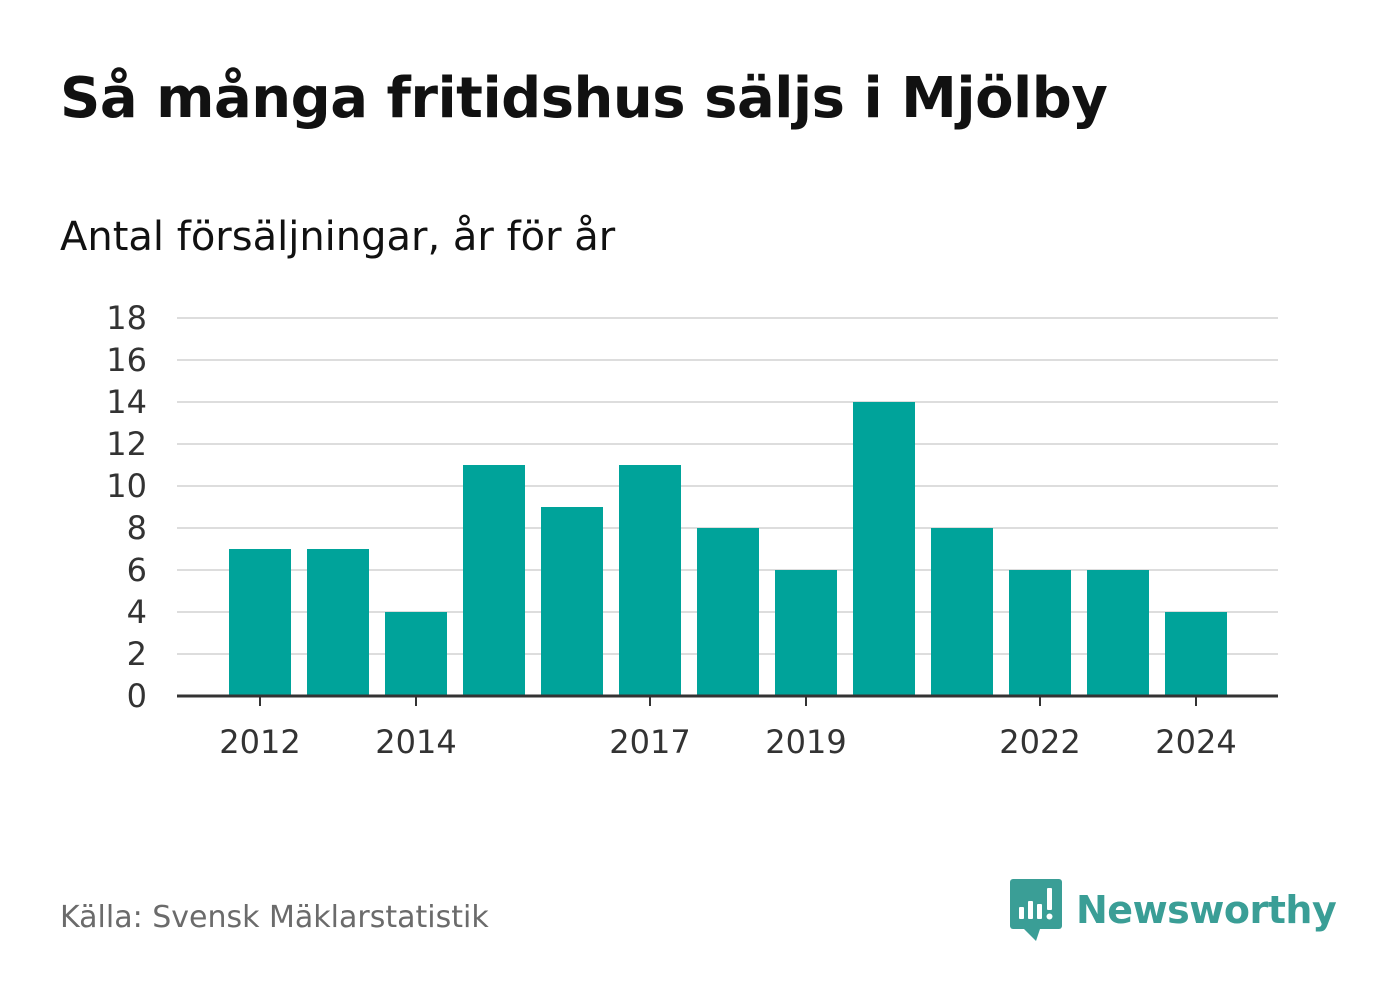 This screenshot has width=1382, height=999. I want to click on bar-2021, so click(962, 612).